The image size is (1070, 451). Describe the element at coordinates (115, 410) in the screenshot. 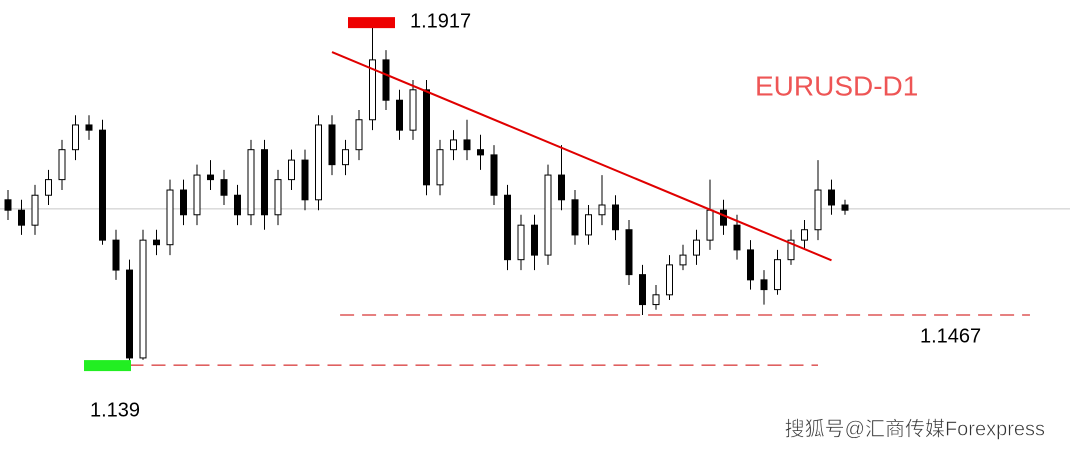

I see `level-label: 1.139` at that location.